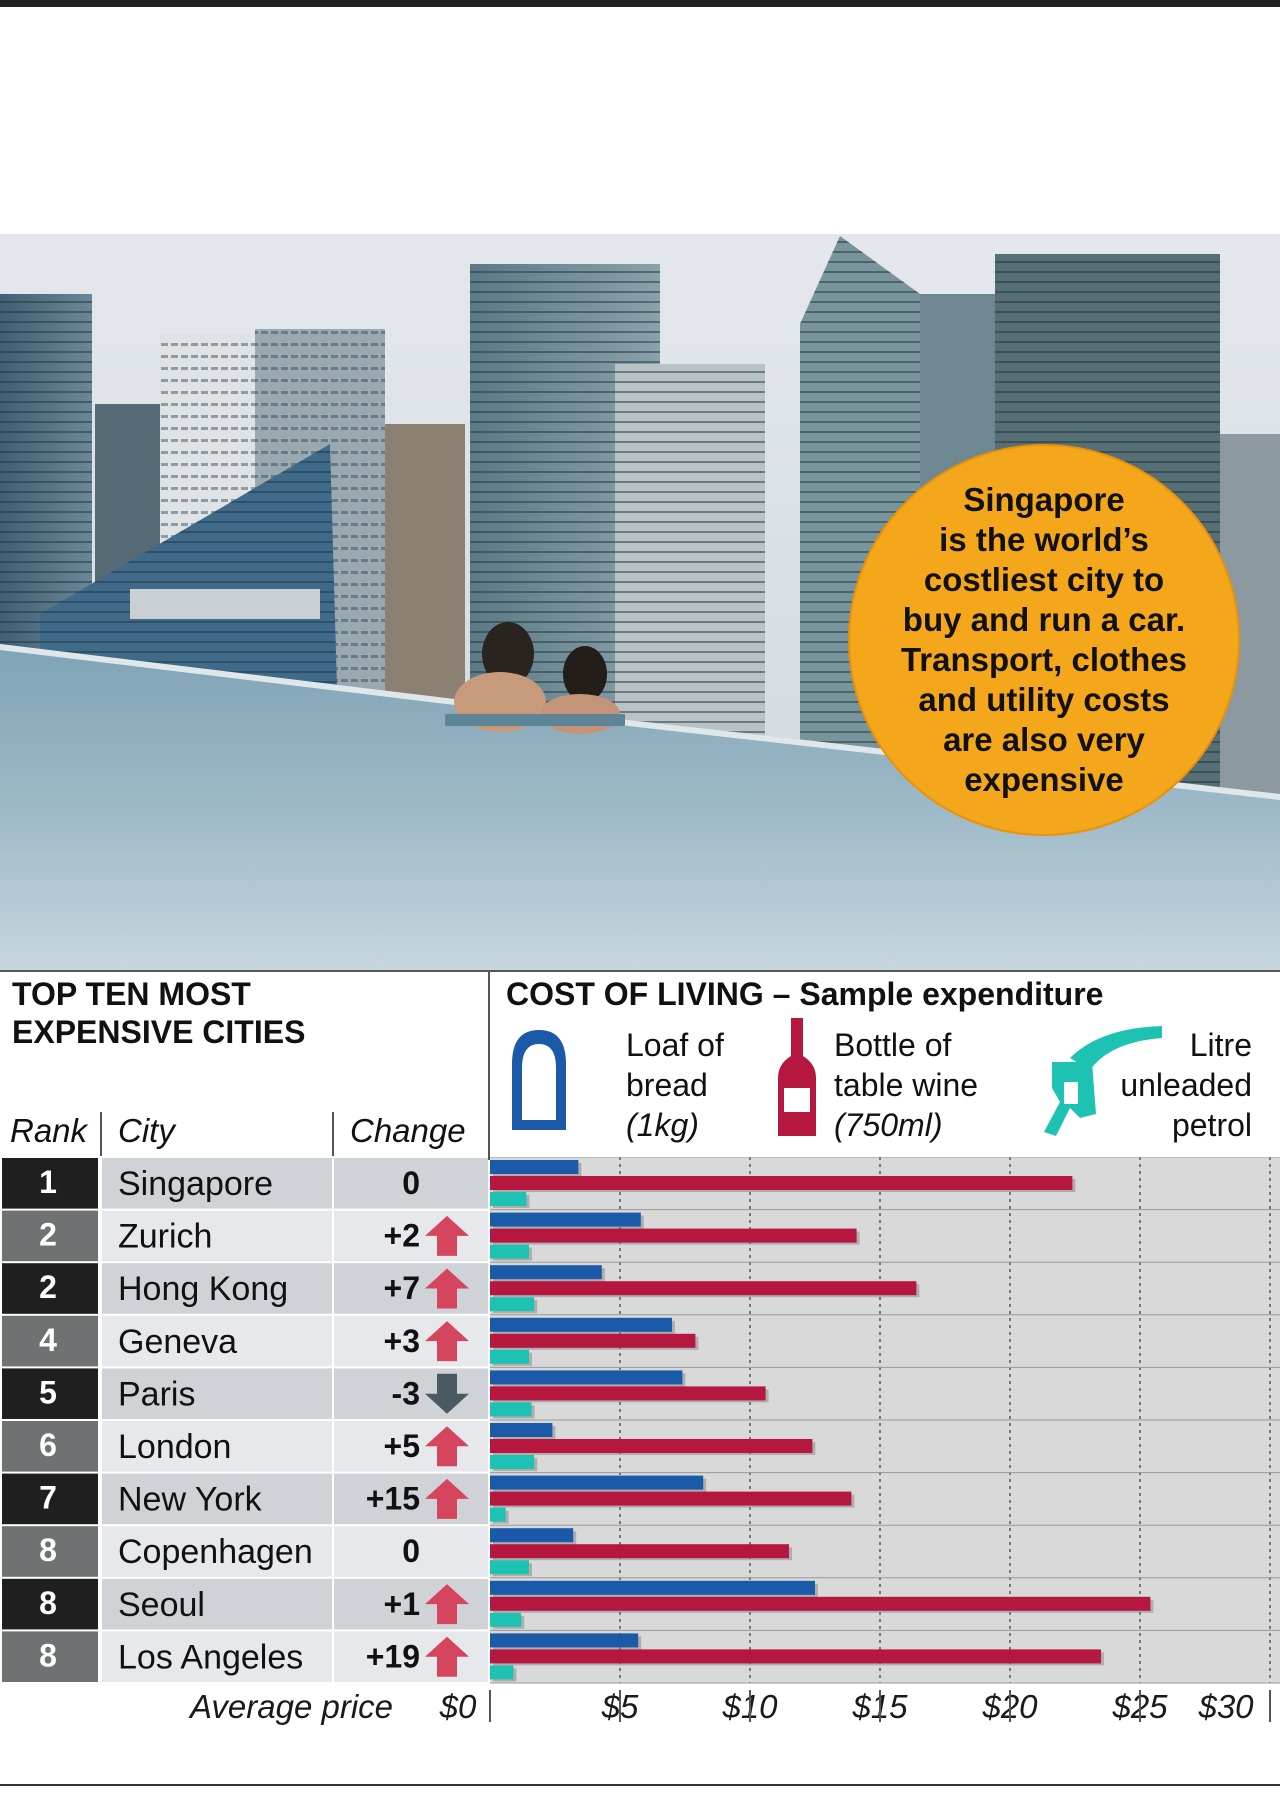 Image resolution: width=1280 pixels, height=1794 pixels. Describe the element at coordinates (1220, 1045) in the screenshot. I see `legend-petrol-line1: Litre` at that location.